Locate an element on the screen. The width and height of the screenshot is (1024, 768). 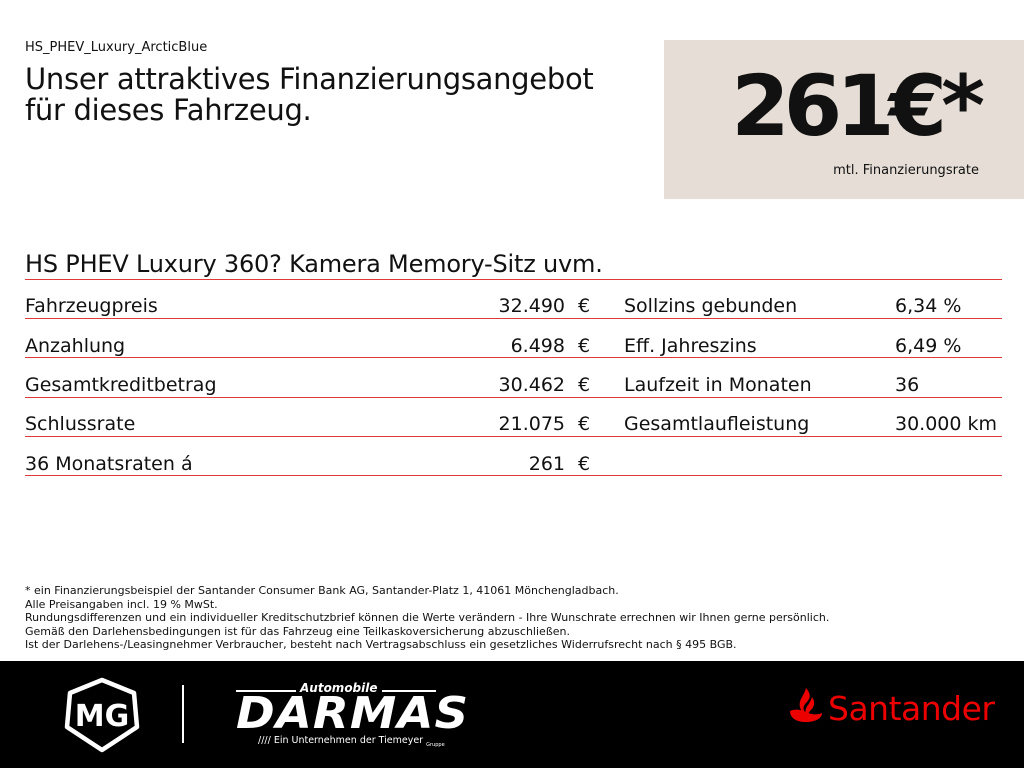
darmas-main-text: DARMAS is located at coordinates (353, 713).